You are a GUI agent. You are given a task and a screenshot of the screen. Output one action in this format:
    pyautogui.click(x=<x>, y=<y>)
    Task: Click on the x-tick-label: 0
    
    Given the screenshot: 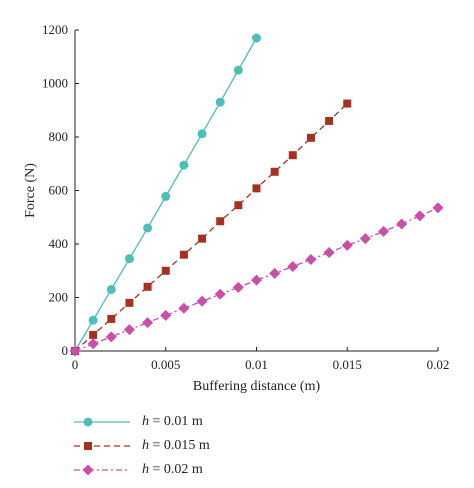 What is the action you would take?
    pyautogui.click(x=75, y=364)
    